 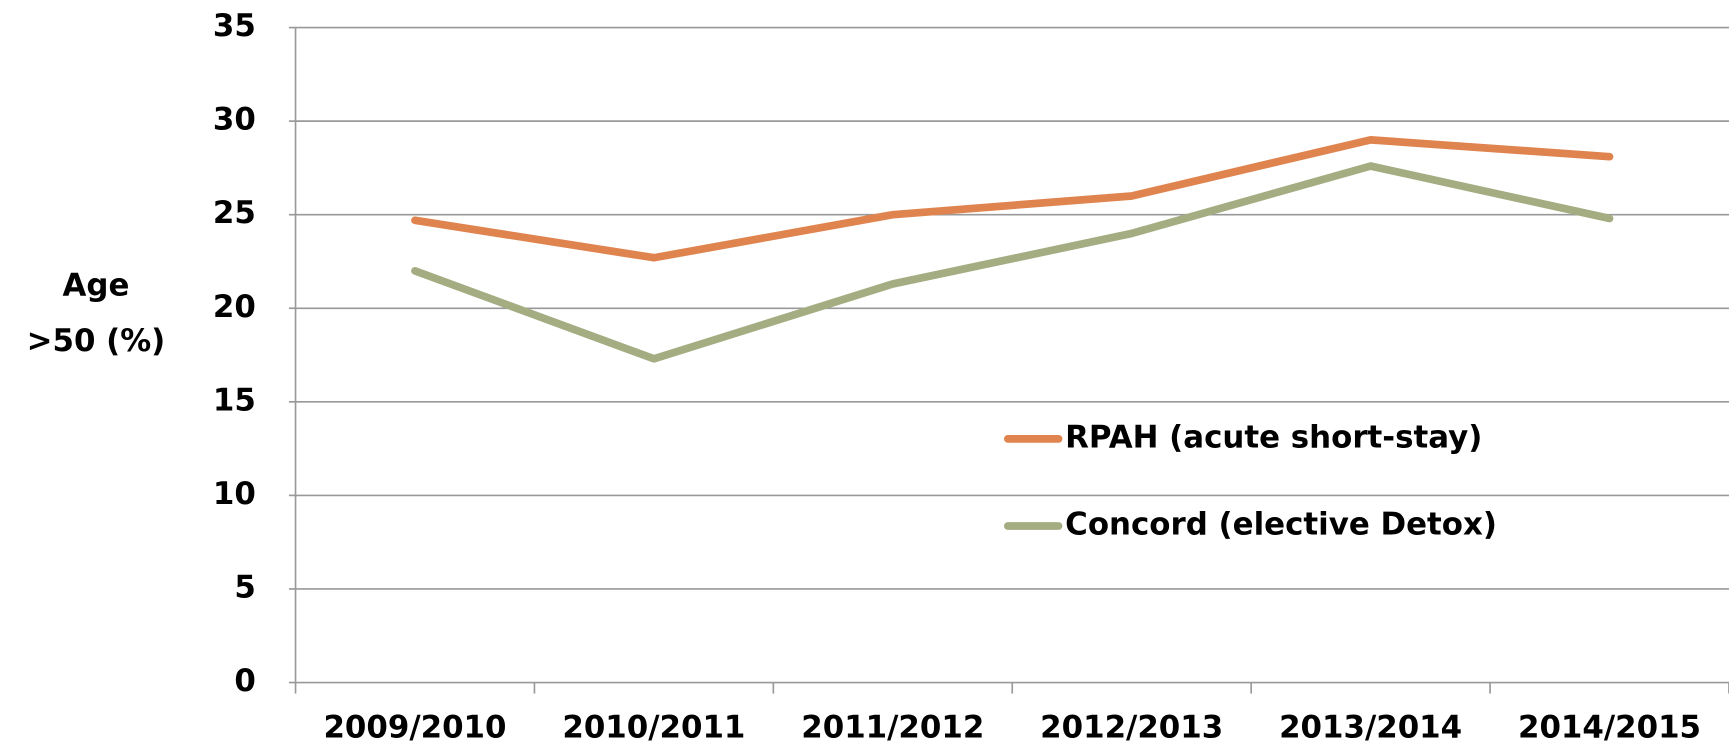 I want to click on y-axis-label: Age >50 (%), so click(x=96, y=312).